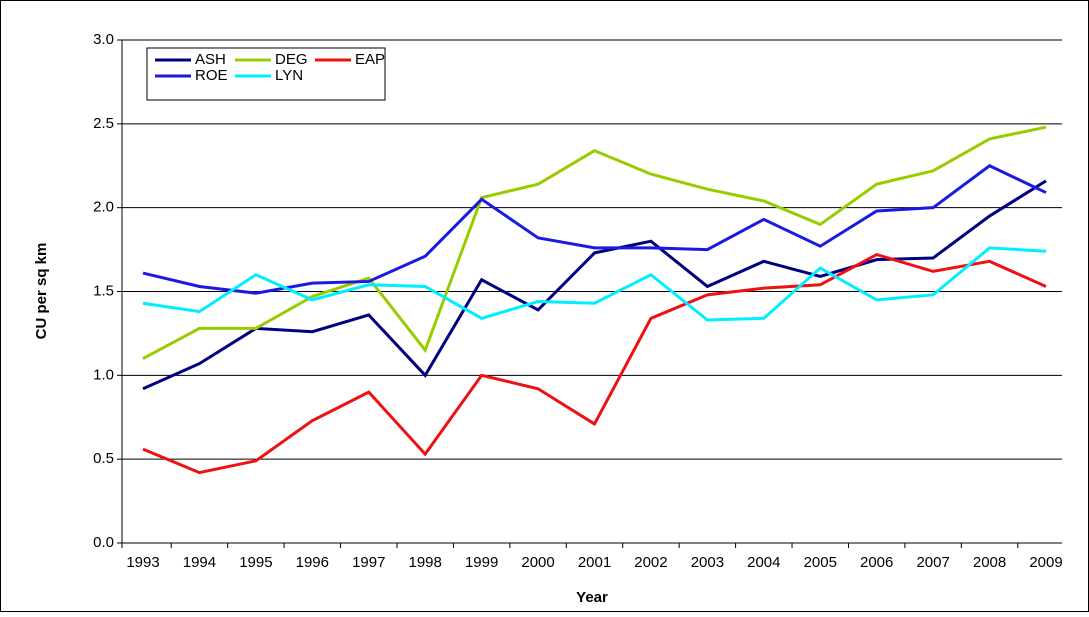  What do you see at coordinates (763, 562) in the screenshot?
I see `x-tick-label: 2004` at bounding box center [763, 562].